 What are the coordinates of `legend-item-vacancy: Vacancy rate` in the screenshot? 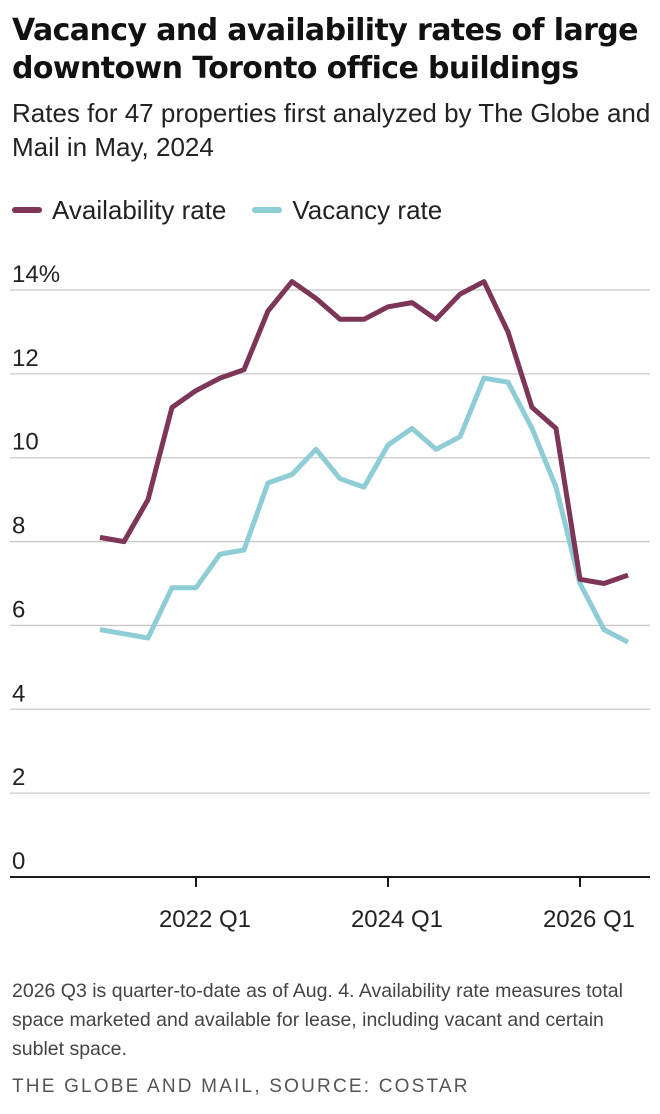 It's located at (347, 210).